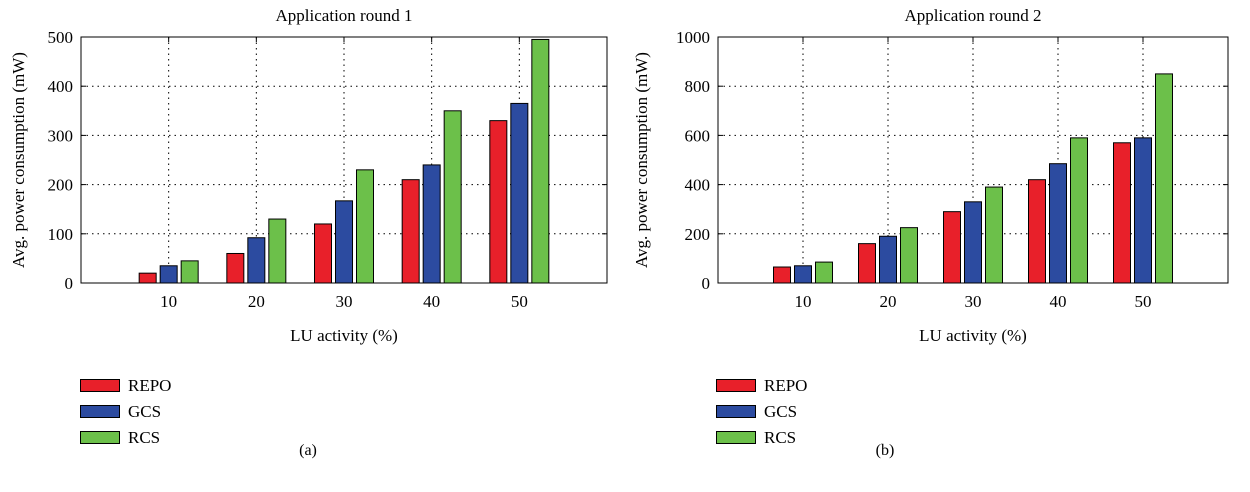  I want to click on y-tick-label: 800, so click(698, 86).